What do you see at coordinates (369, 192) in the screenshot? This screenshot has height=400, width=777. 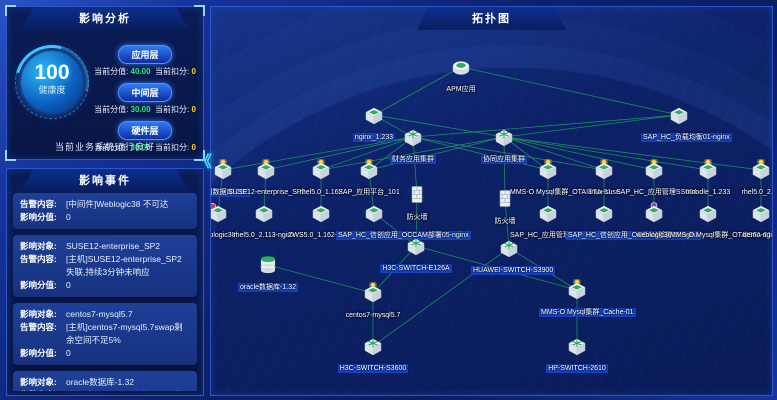 I see `node-label: SAP_应用平台_101` at bounding box center [369, 192].